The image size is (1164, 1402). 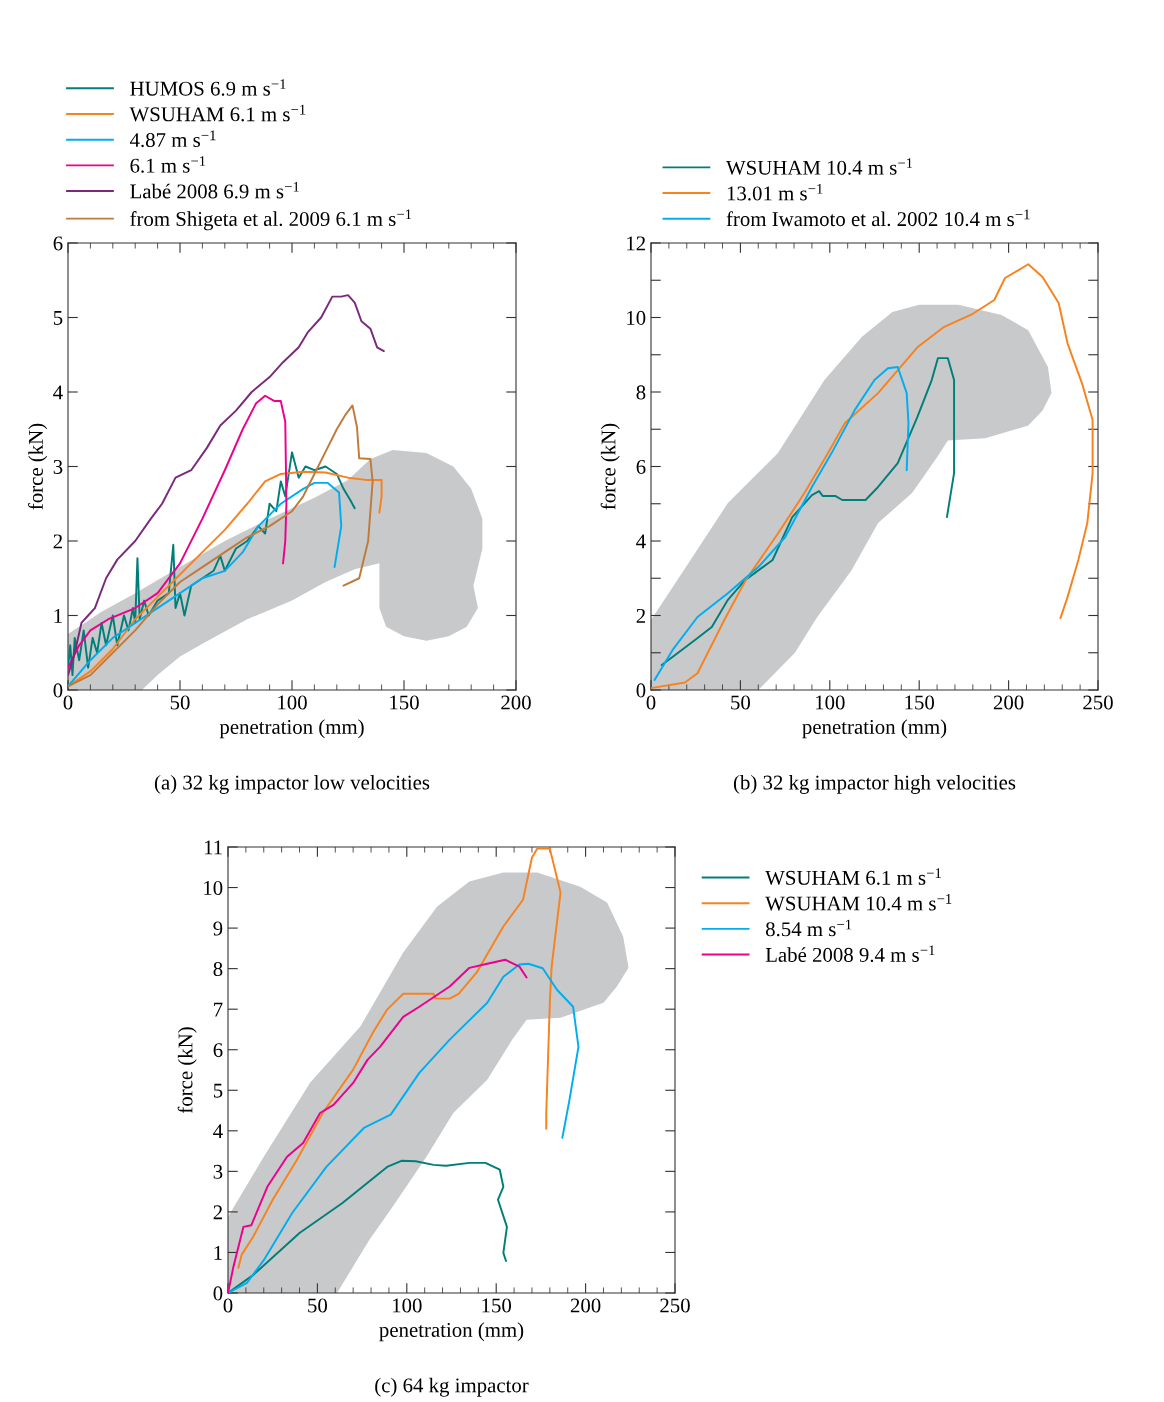 What do you see at coordinates (208, 87) in the screenshot?
I see `legend-label: HUMOS 6.9 m s$^{−1}$` at bounding box center [208, 87].